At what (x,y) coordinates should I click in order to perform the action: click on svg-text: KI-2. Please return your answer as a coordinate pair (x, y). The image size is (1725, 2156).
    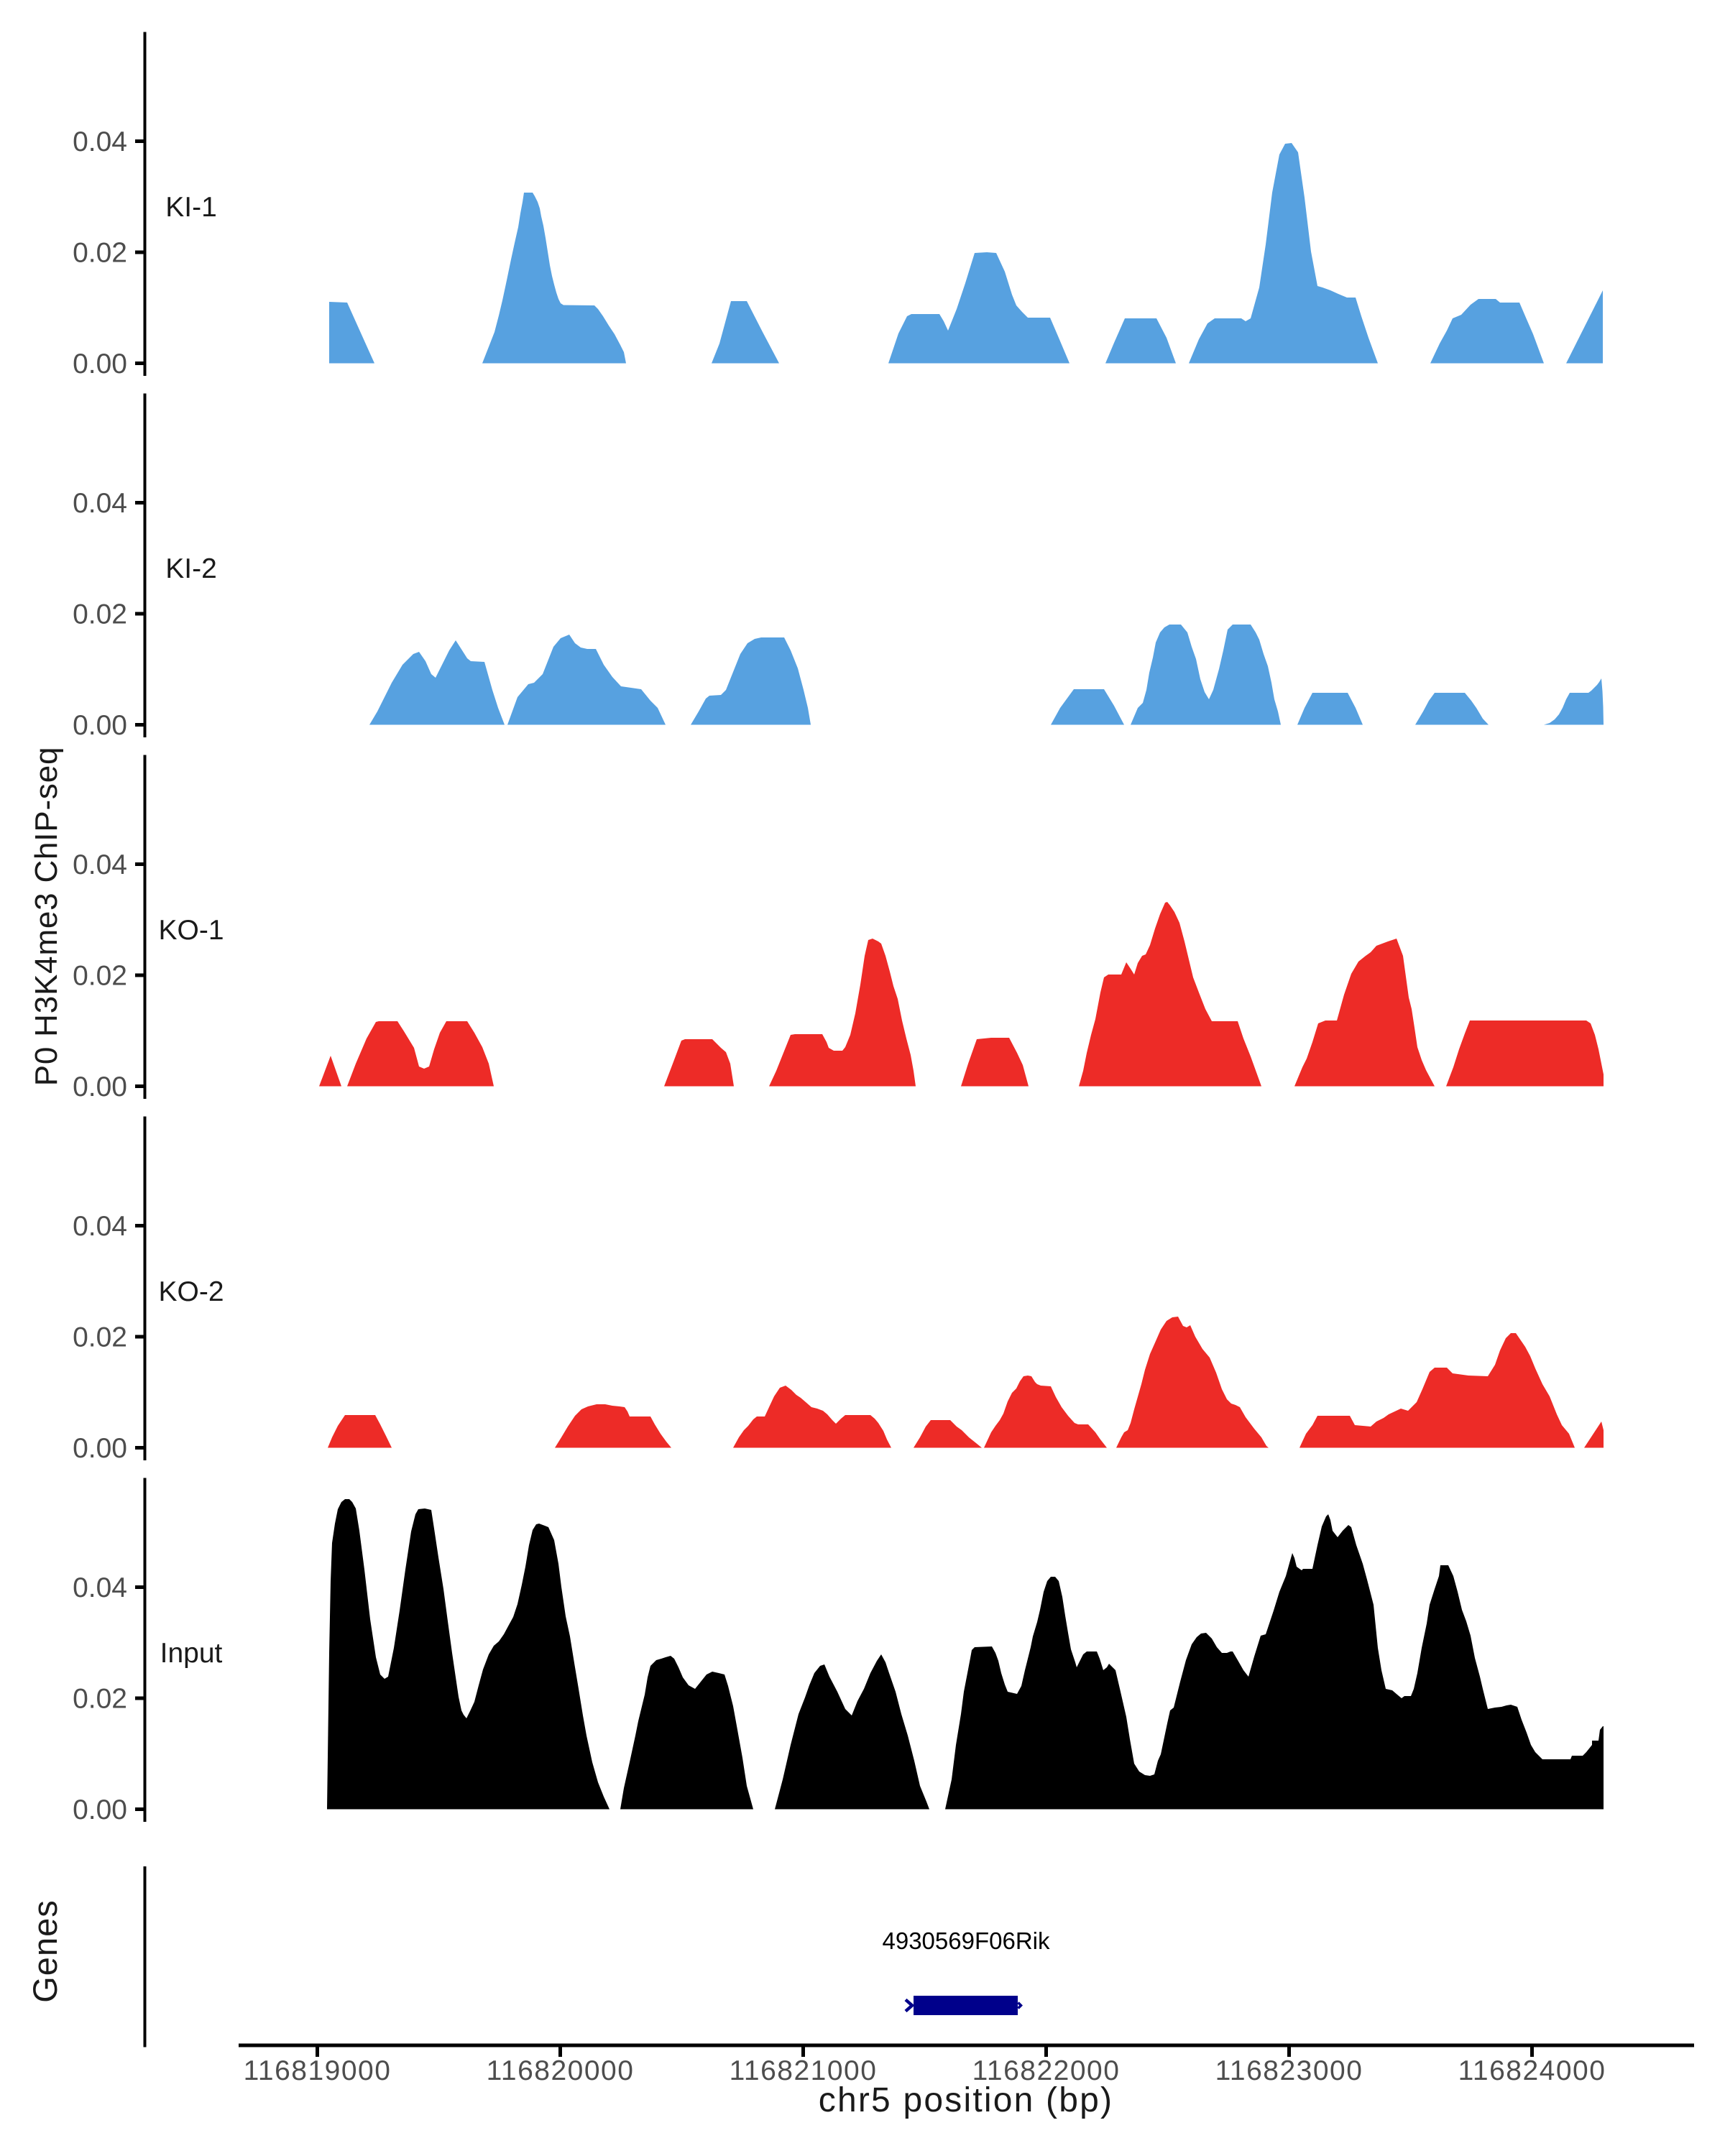
    Looking at the image, I should click on (191, 568).